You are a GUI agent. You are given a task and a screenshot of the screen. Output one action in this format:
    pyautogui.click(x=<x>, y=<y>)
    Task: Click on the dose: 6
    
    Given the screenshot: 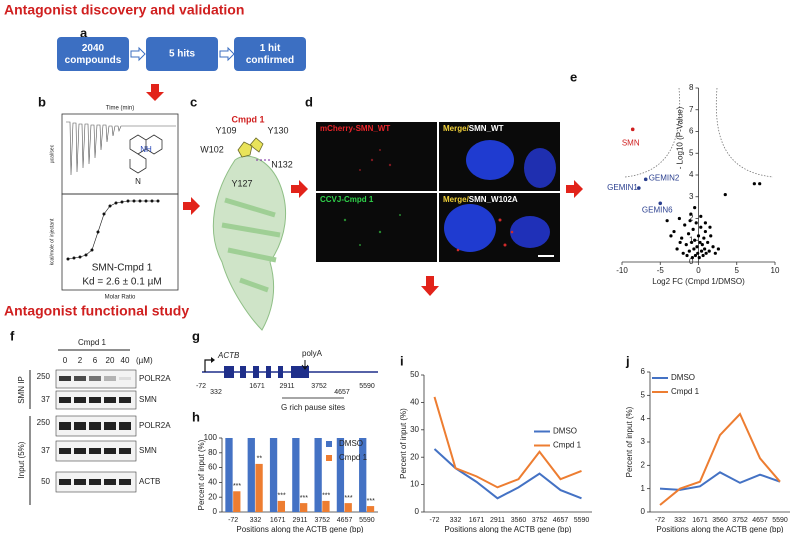 What is the action you would take?
    pyautogui.click(x=95, y=360)
    